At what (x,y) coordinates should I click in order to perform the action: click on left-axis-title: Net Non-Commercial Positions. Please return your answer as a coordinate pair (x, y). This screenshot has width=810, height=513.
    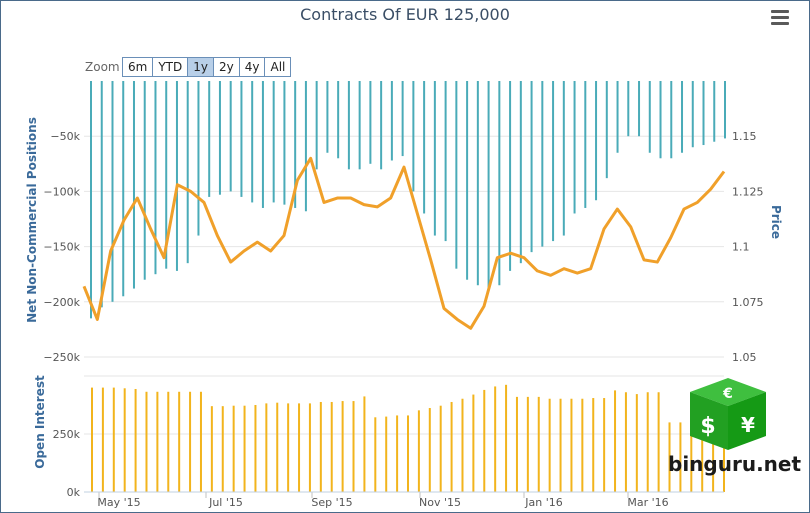
    Looking at the image, I should click on (32, 220).